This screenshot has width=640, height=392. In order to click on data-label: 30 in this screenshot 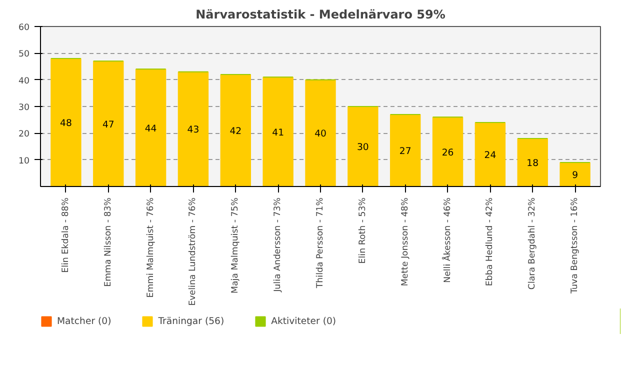, I will do `click(362, 147)`.